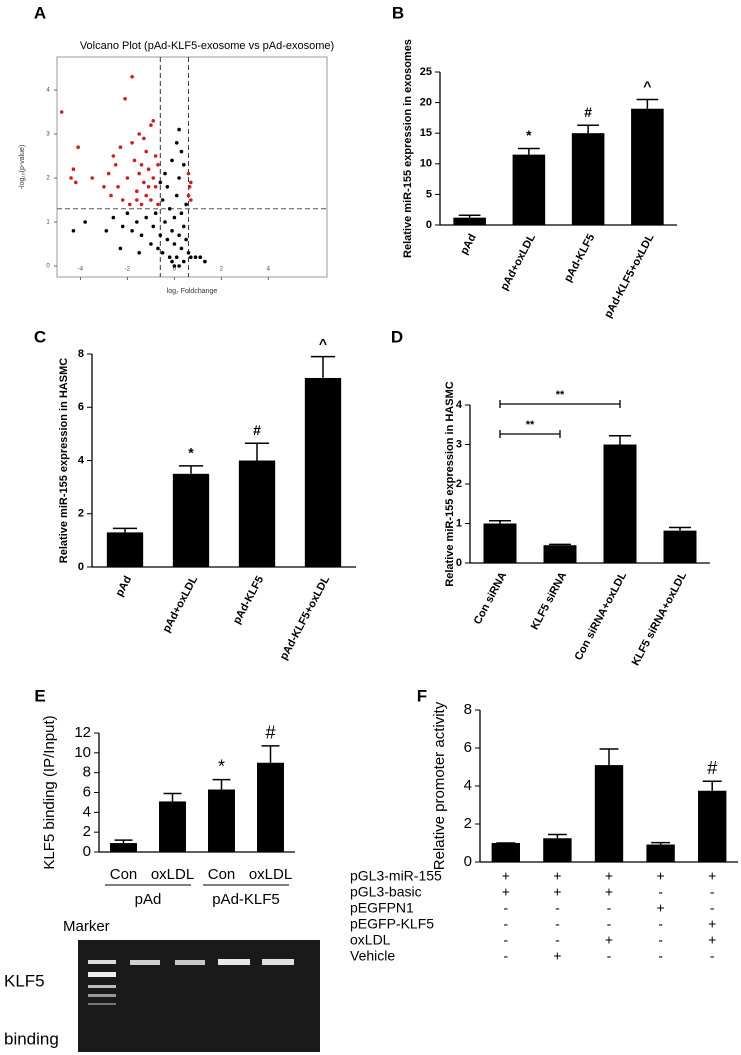  I want to click on group-label: pAd, so click(148, 899).